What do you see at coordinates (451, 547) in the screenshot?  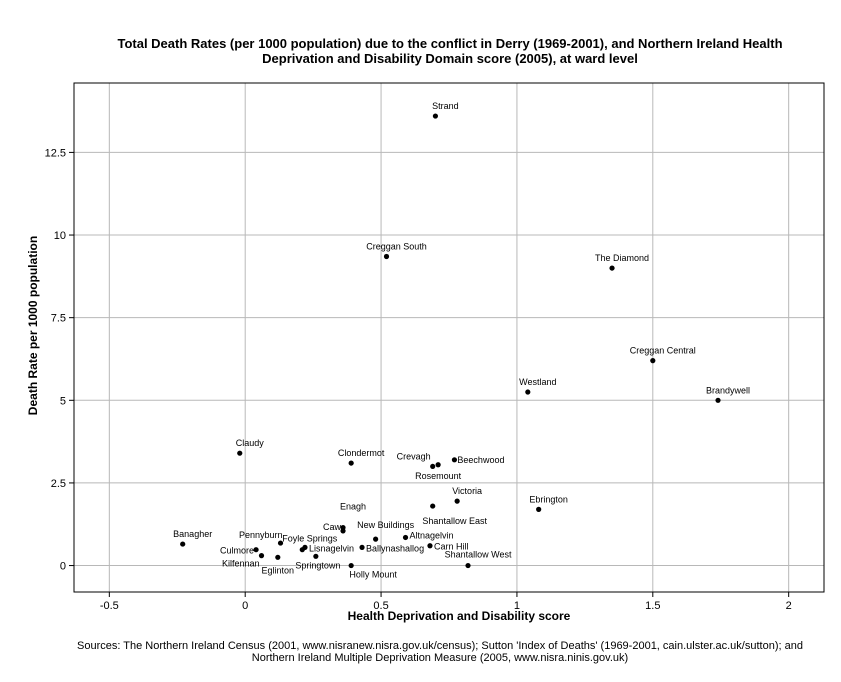 I see `point-label: Carn Hill` at bounding box center [451, 547].